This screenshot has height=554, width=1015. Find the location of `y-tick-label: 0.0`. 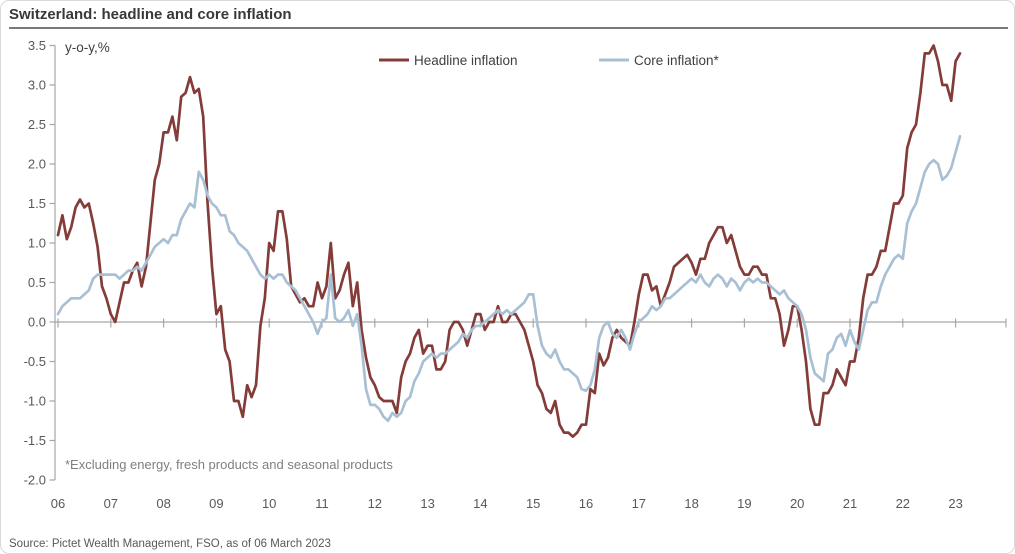

y-tick-label: 0.0 is located at coordinates (37, 322).